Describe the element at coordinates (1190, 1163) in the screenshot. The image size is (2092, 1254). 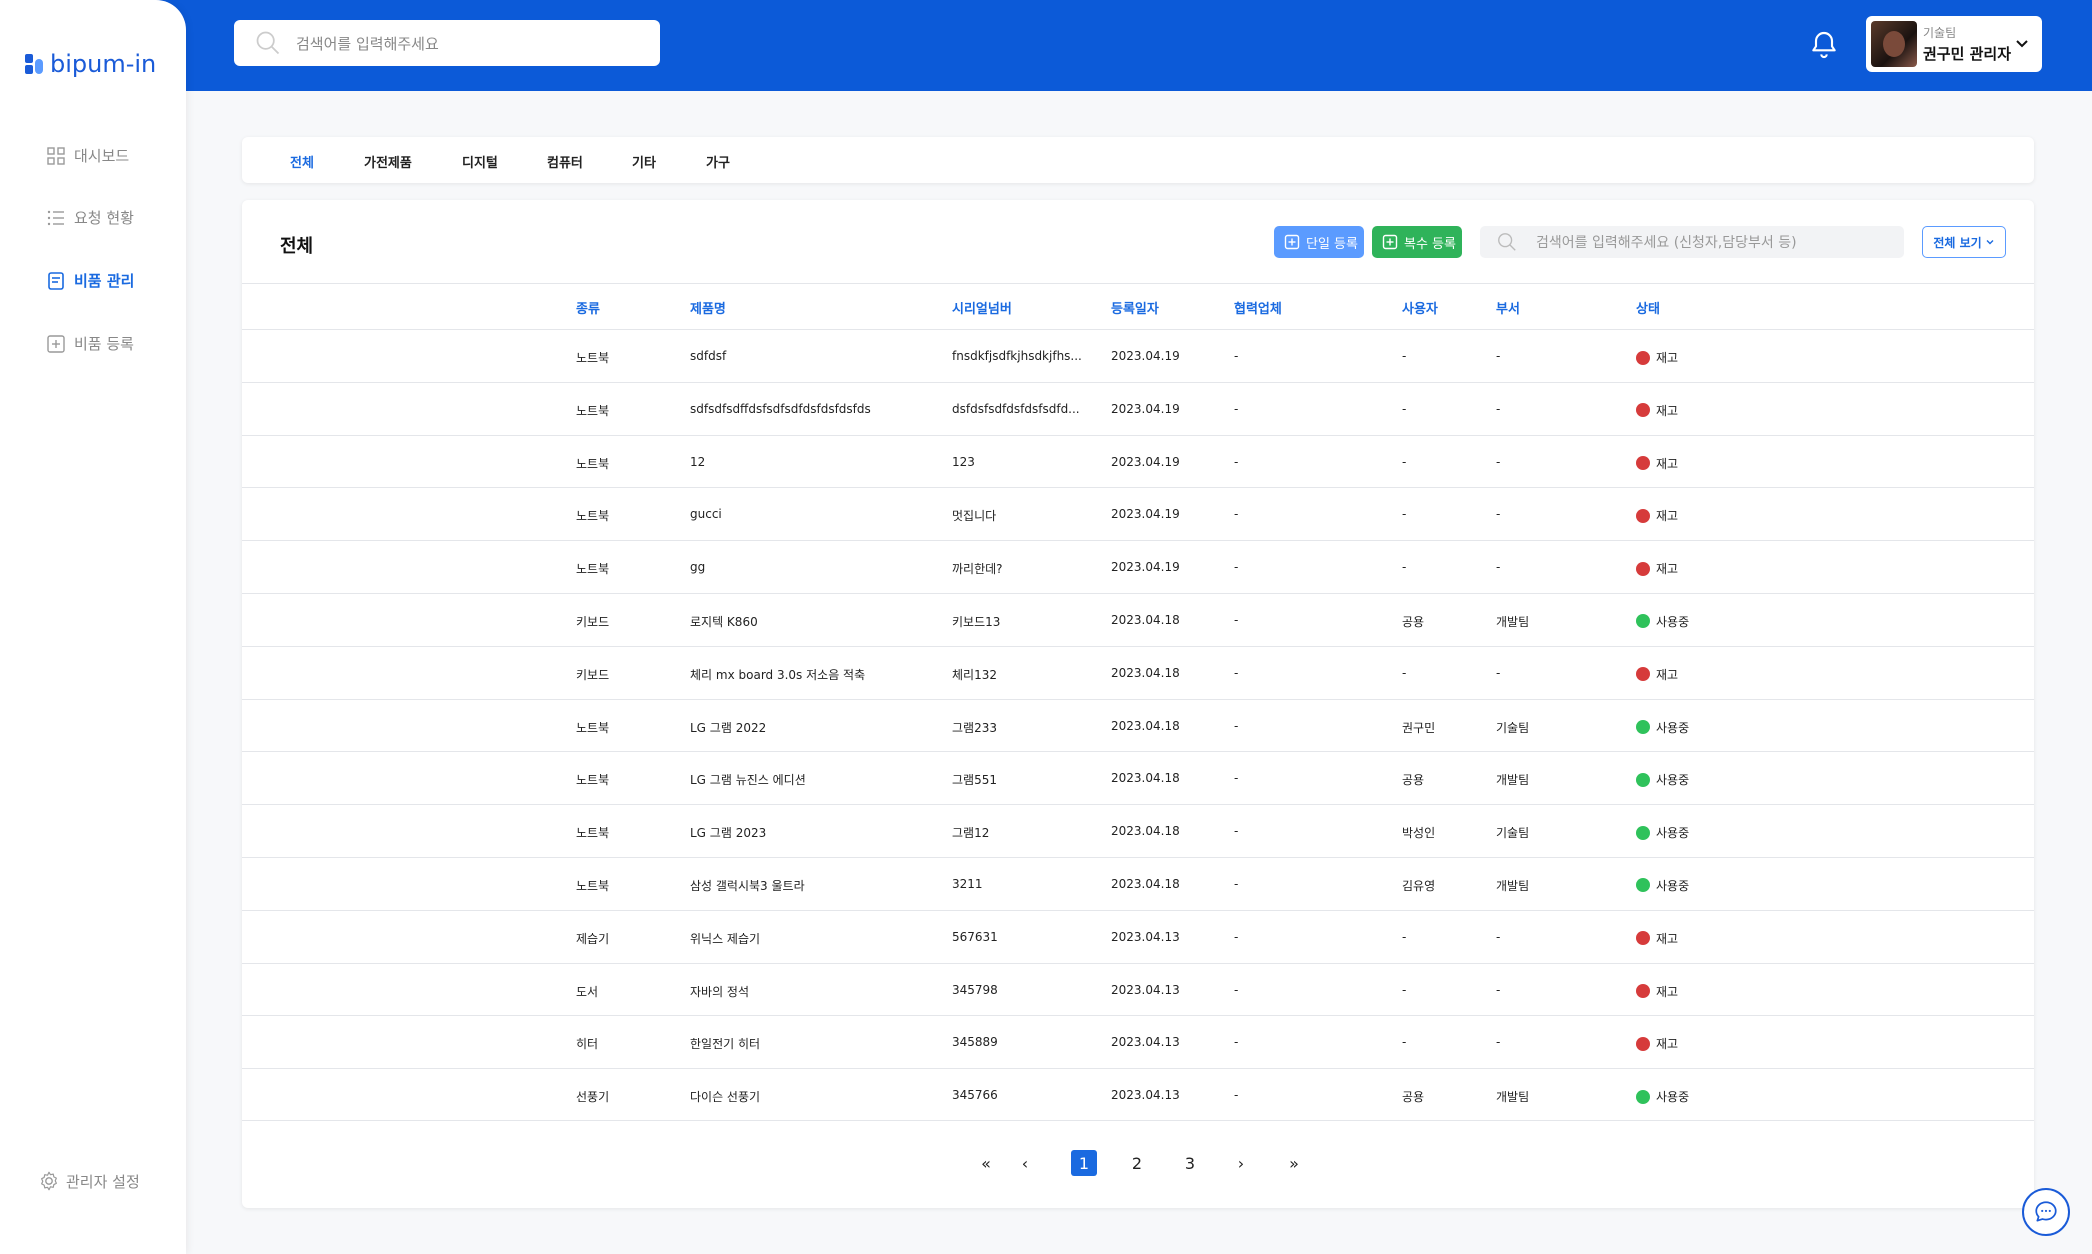
I see `page-3-button: 3` at that location.